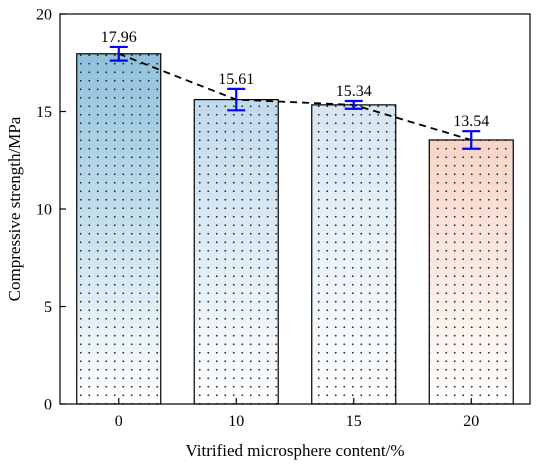 This screenshot has height=466, width=550. I want to click on trend-line-group, so click(295, 96).